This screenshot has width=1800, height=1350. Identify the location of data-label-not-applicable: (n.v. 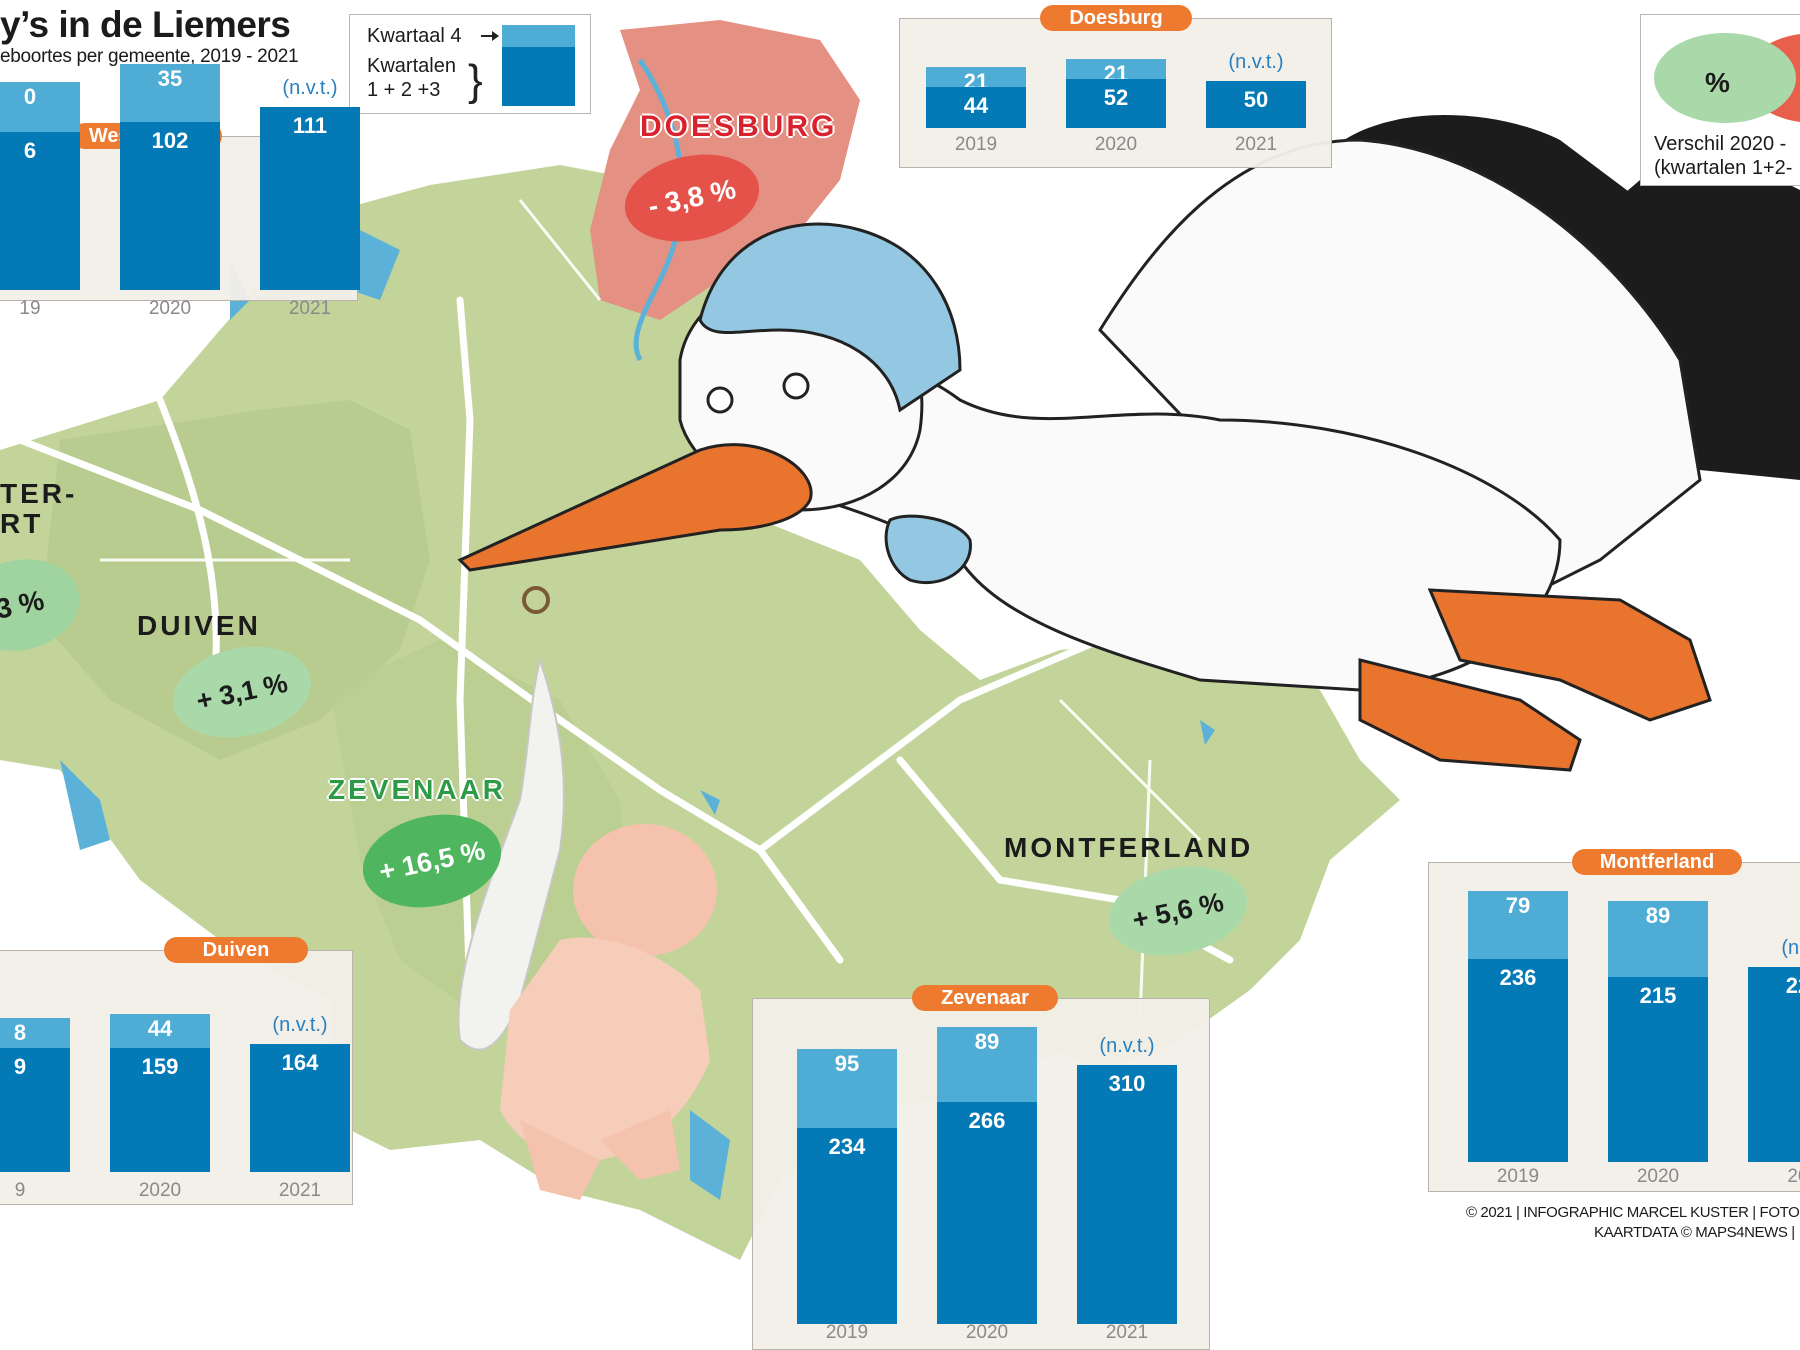
(1790, 947).